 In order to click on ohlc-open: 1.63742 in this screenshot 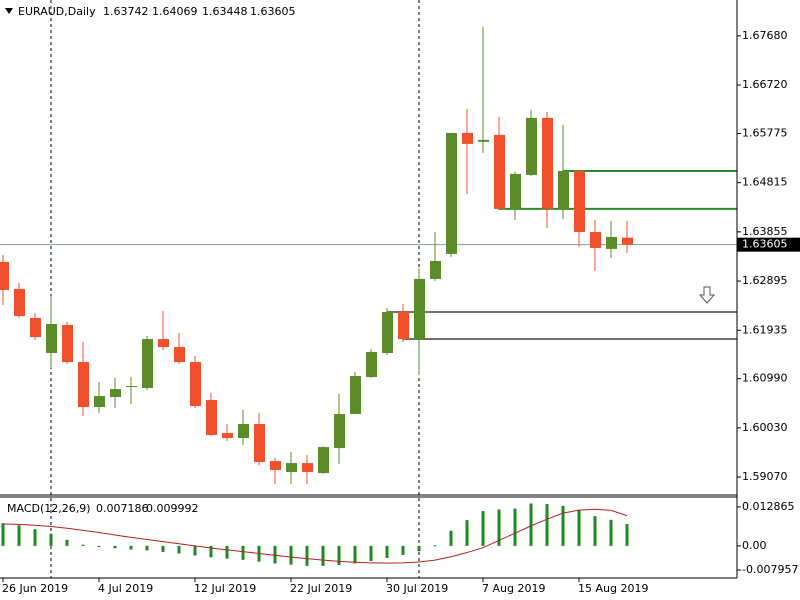, I will do `click(126, 11)`.